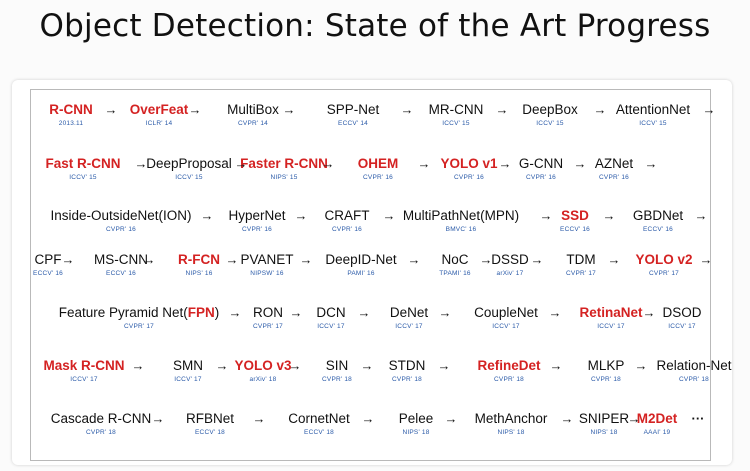 This screenshot has width=750, height=471. Describe the element at coordinates (657, 432) in the screenshot. I see `venue-label: AAAI' 19` at that location.